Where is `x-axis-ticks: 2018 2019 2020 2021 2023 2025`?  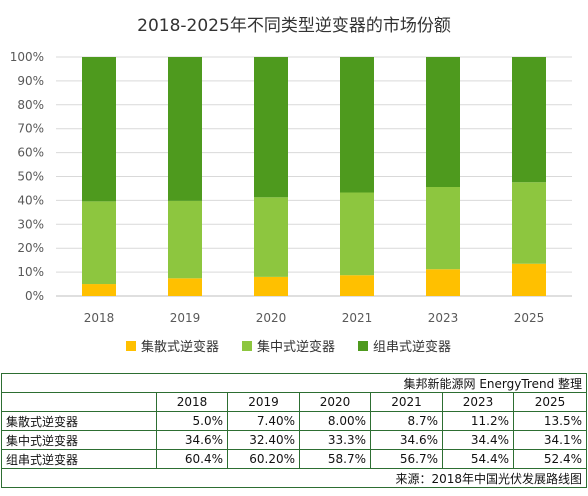
x-axis-ticks: 2018 2019 2020 2021 2023 2025 is located at coordinates (314, 318).